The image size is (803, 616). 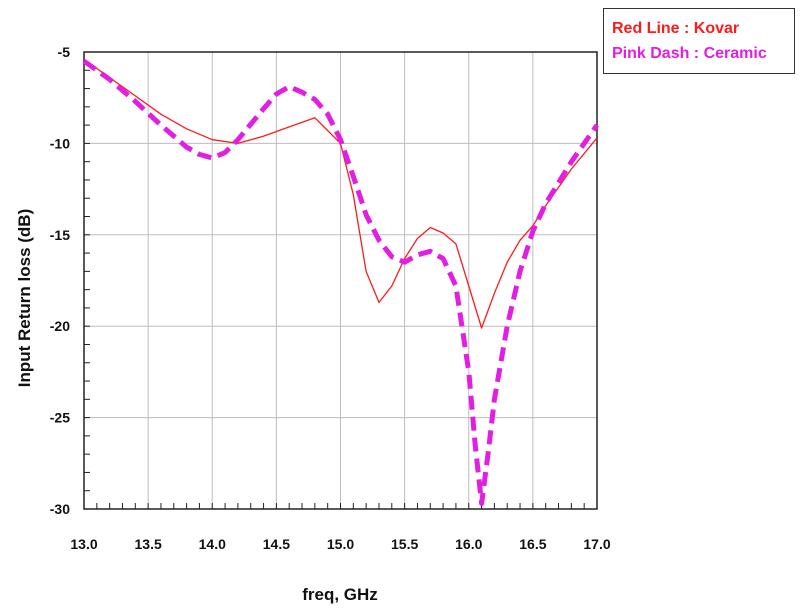 I want to click on y-tick-label: -10, so click(x=60, y=143).